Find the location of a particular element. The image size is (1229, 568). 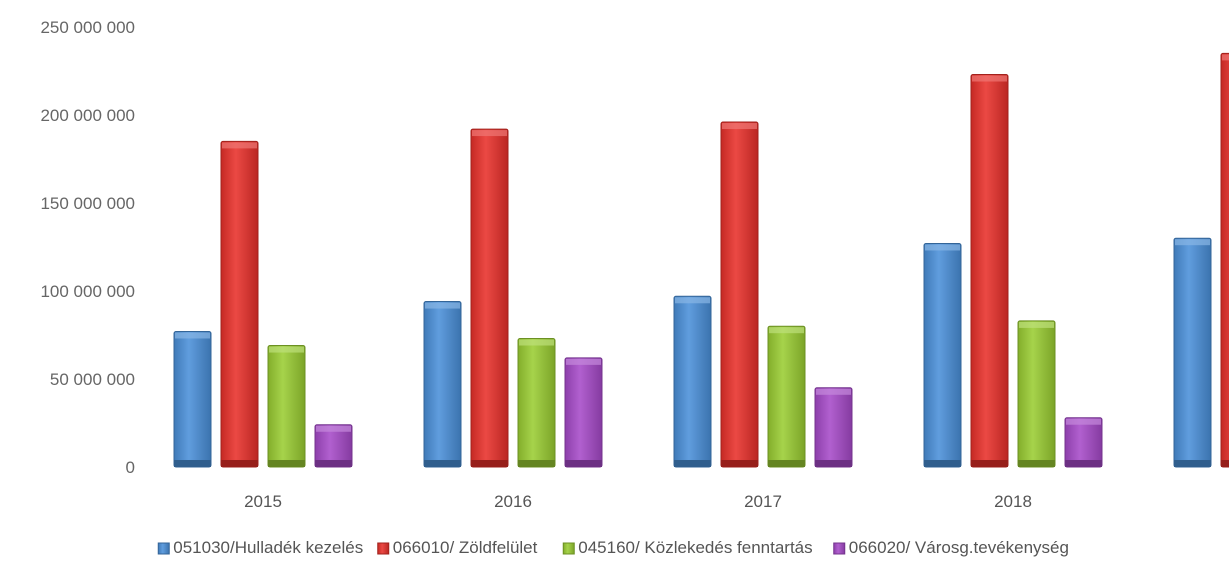

x-axis: 20152016201720182019 is located at coordinates (638, 501).